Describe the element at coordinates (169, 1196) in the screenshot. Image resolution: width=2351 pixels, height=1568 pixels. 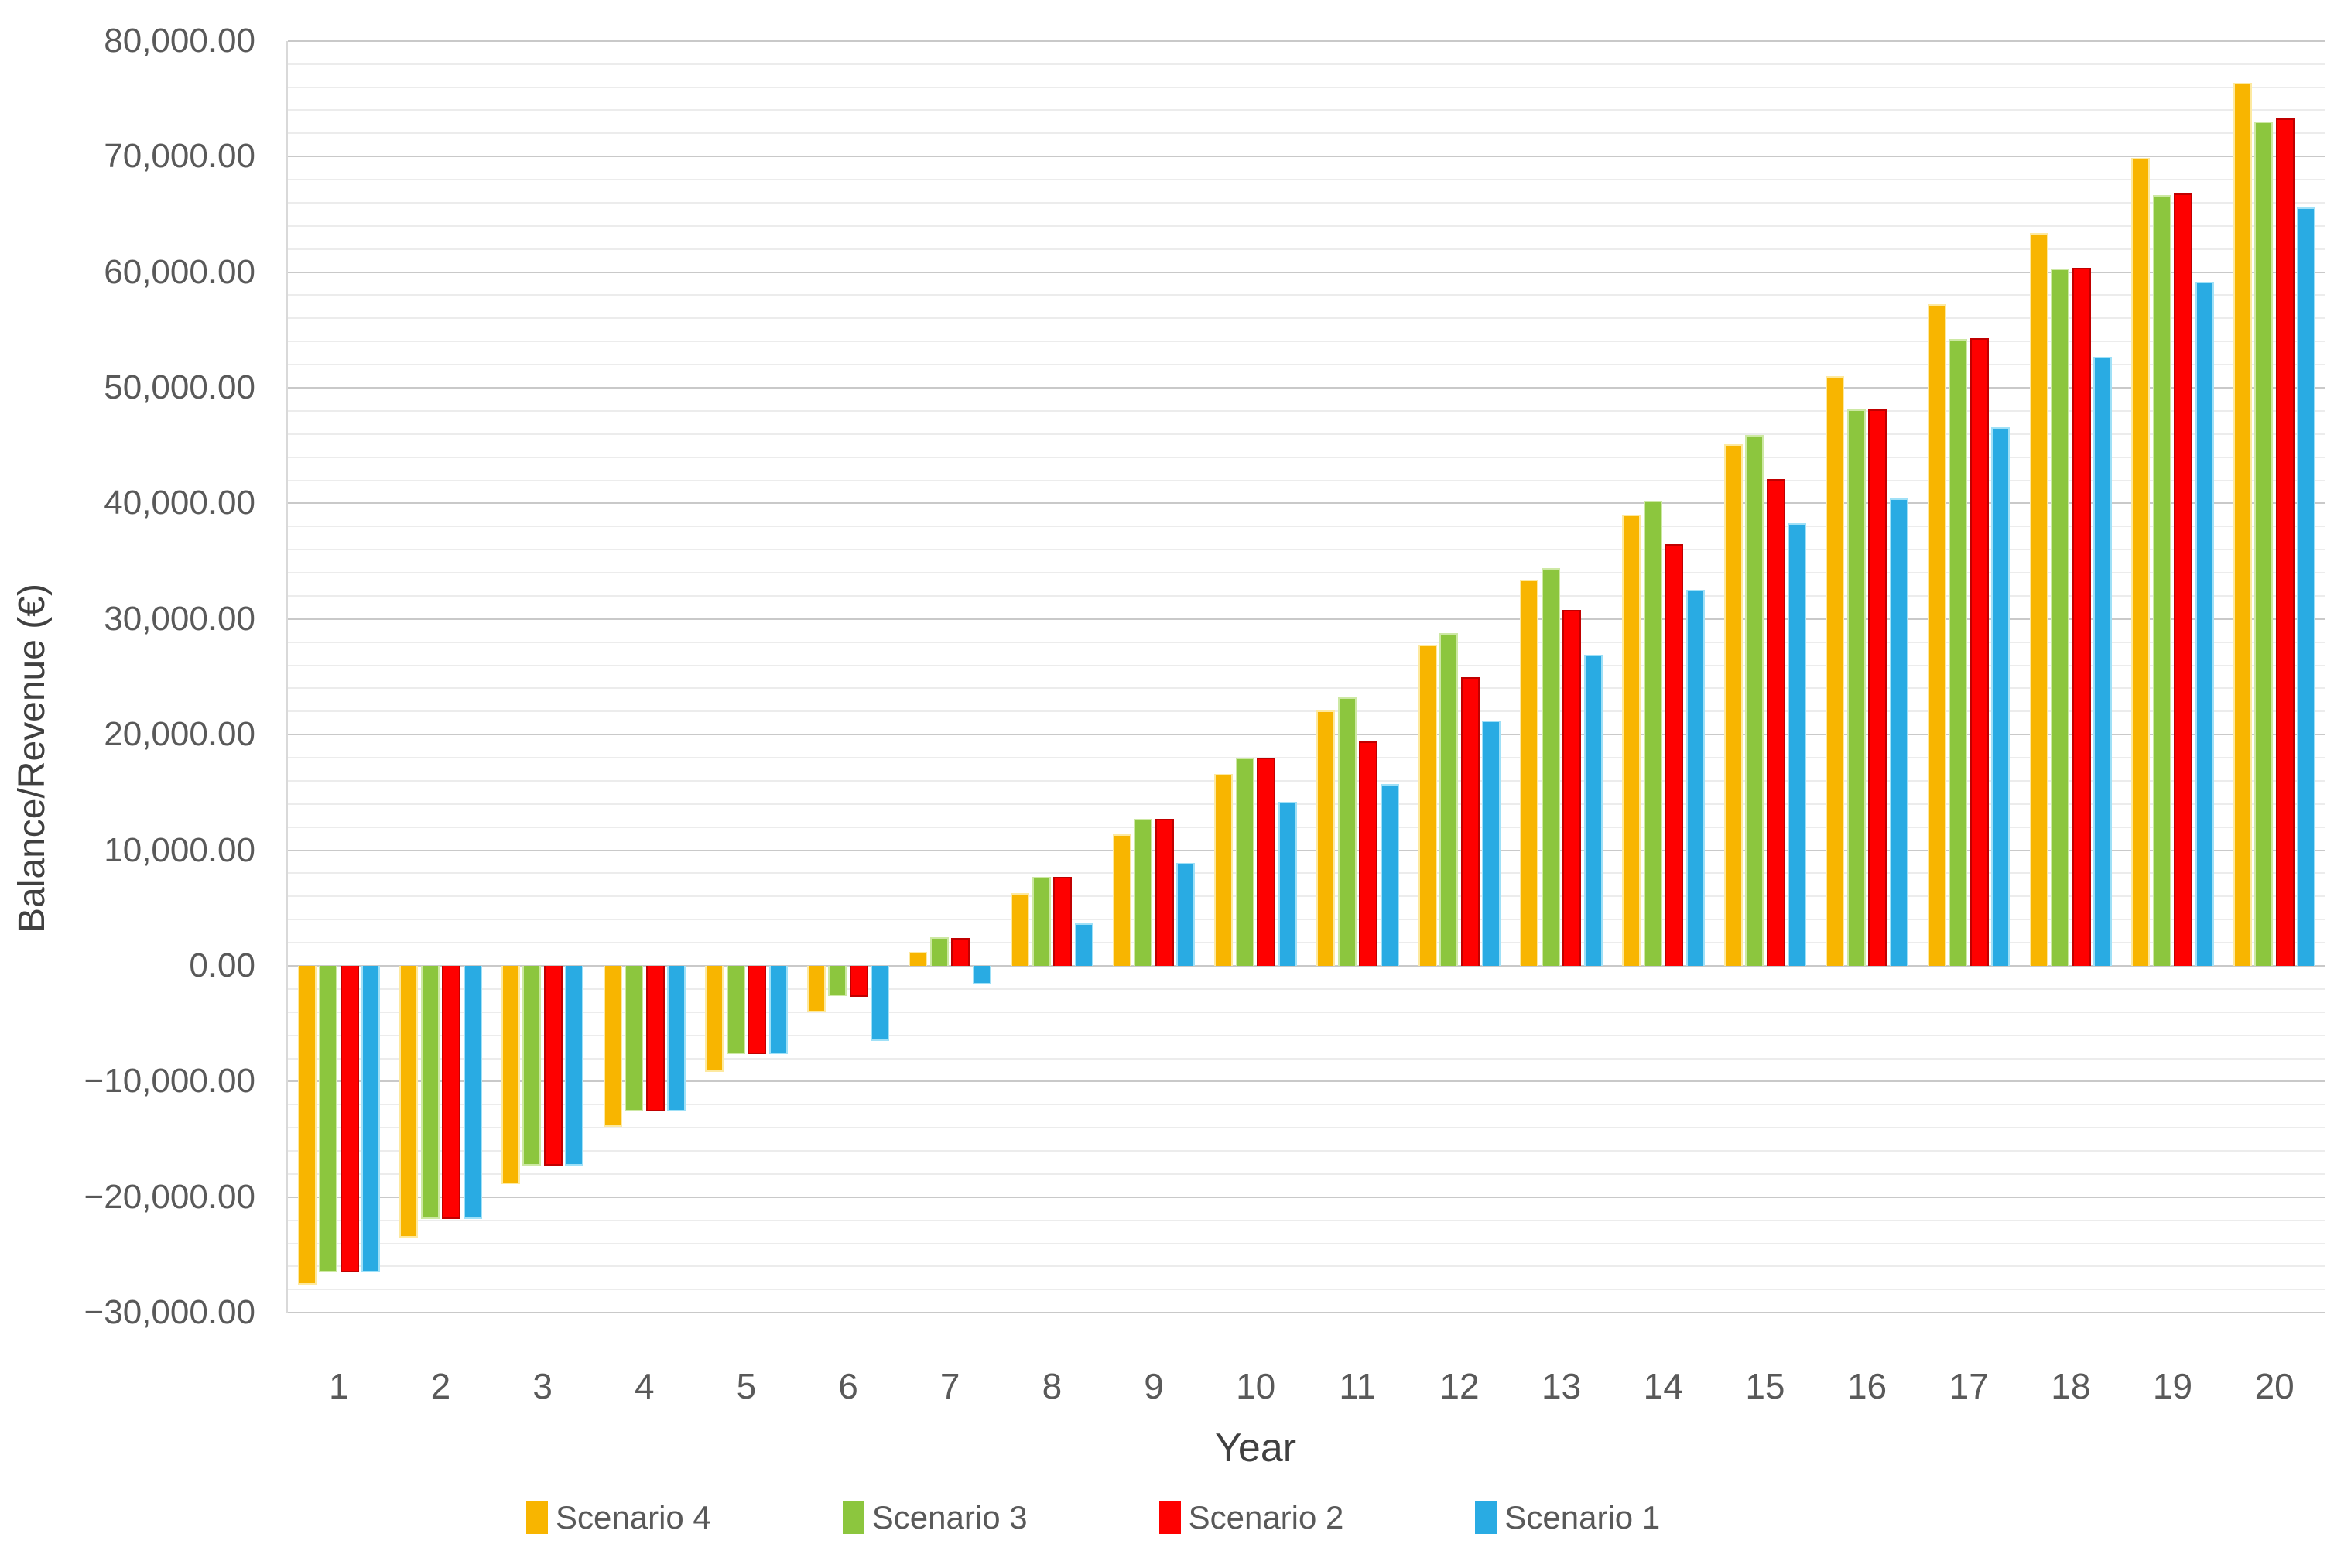
I see `y-axis-tick-label: −20,000.00` at that location.